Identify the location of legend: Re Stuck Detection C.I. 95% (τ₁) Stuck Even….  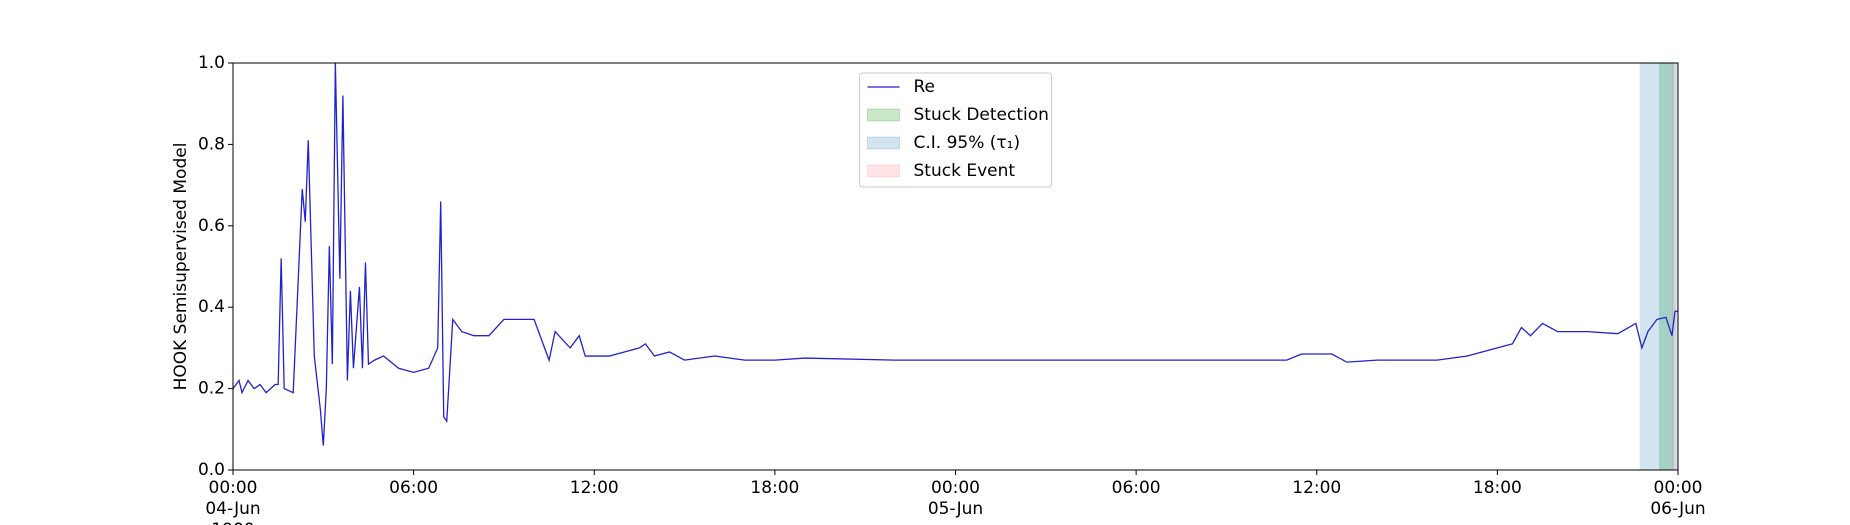
(955, 130).